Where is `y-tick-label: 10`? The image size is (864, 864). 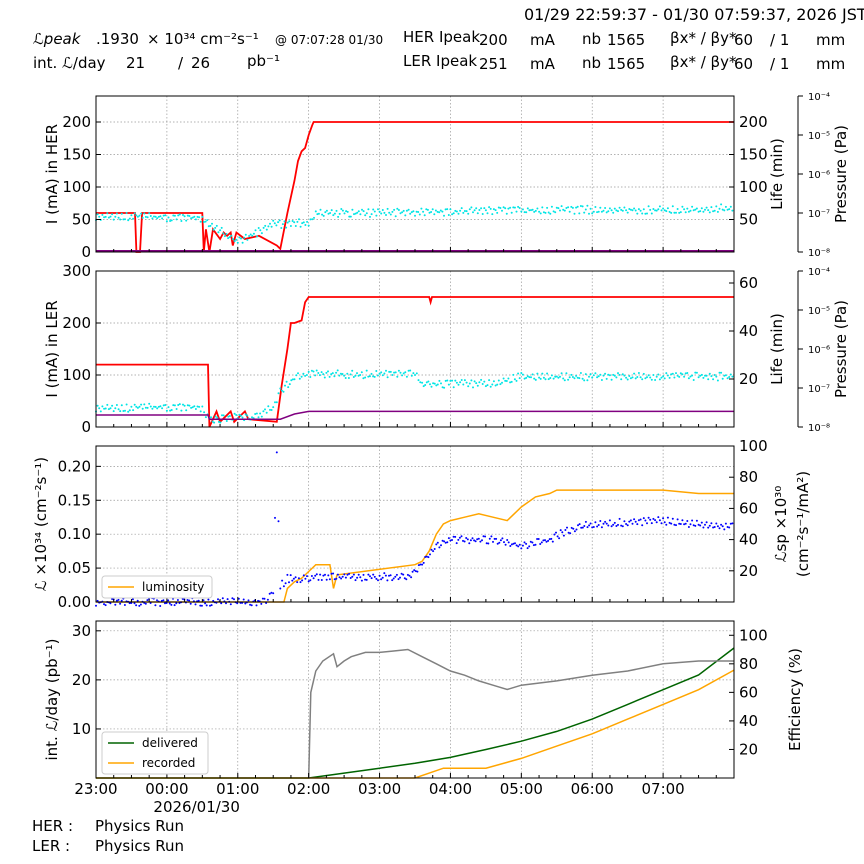 y-tick-label: 10 is located at coordinates (81, 729).